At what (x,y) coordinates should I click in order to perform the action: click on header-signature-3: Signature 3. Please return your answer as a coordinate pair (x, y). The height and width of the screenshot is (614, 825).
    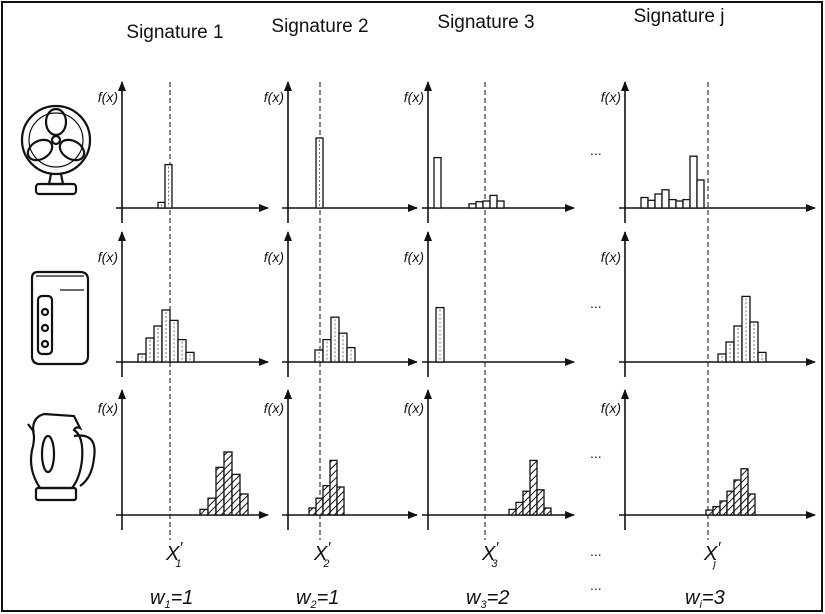
    Looking at the image, I should click on (485, 22).